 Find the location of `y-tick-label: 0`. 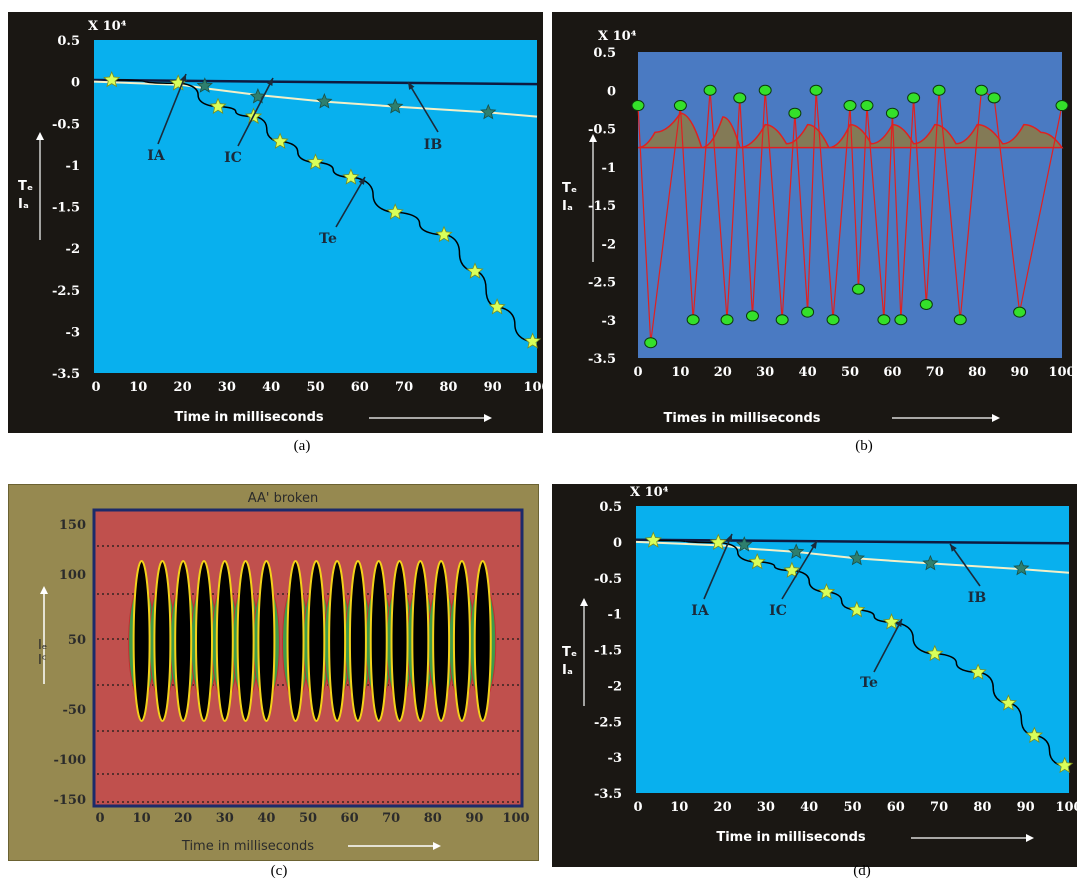

y-tick-label: 0 is located at coordinates (75, 83).